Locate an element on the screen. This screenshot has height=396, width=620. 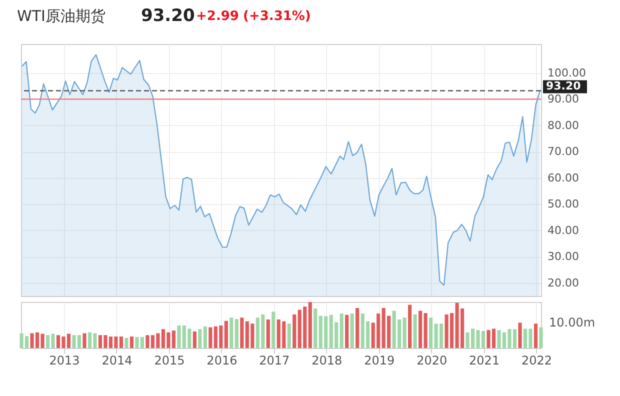
x-tick-label: 2016 is located at coordinates (222, 361).